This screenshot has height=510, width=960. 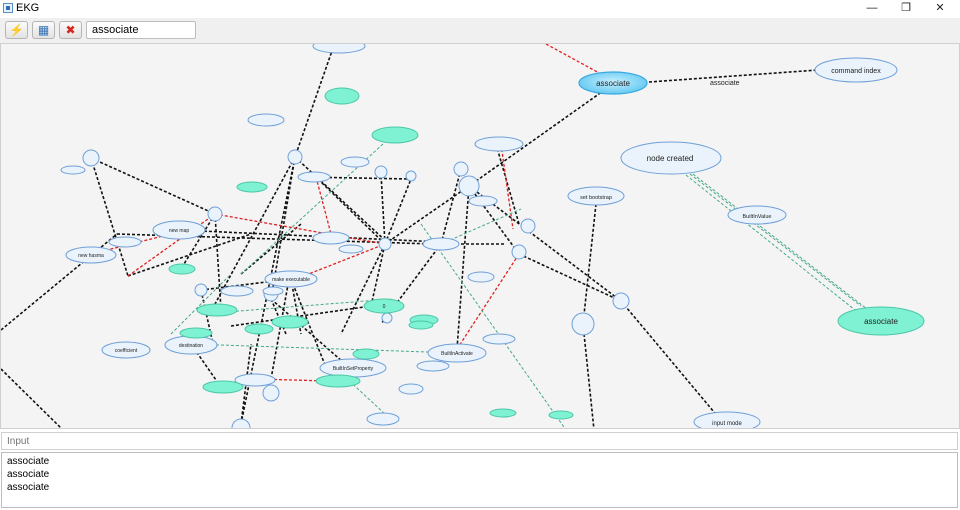 I want to click on node-label-zero: 0, so click(x=384, y=307).